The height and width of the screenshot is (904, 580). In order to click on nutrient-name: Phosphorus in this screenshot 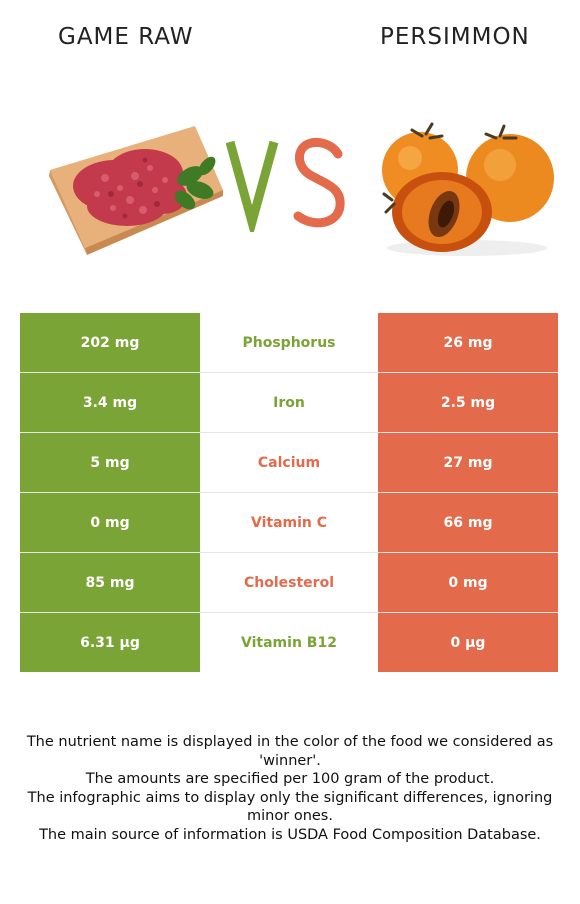, I will do `click(289, 342)`.